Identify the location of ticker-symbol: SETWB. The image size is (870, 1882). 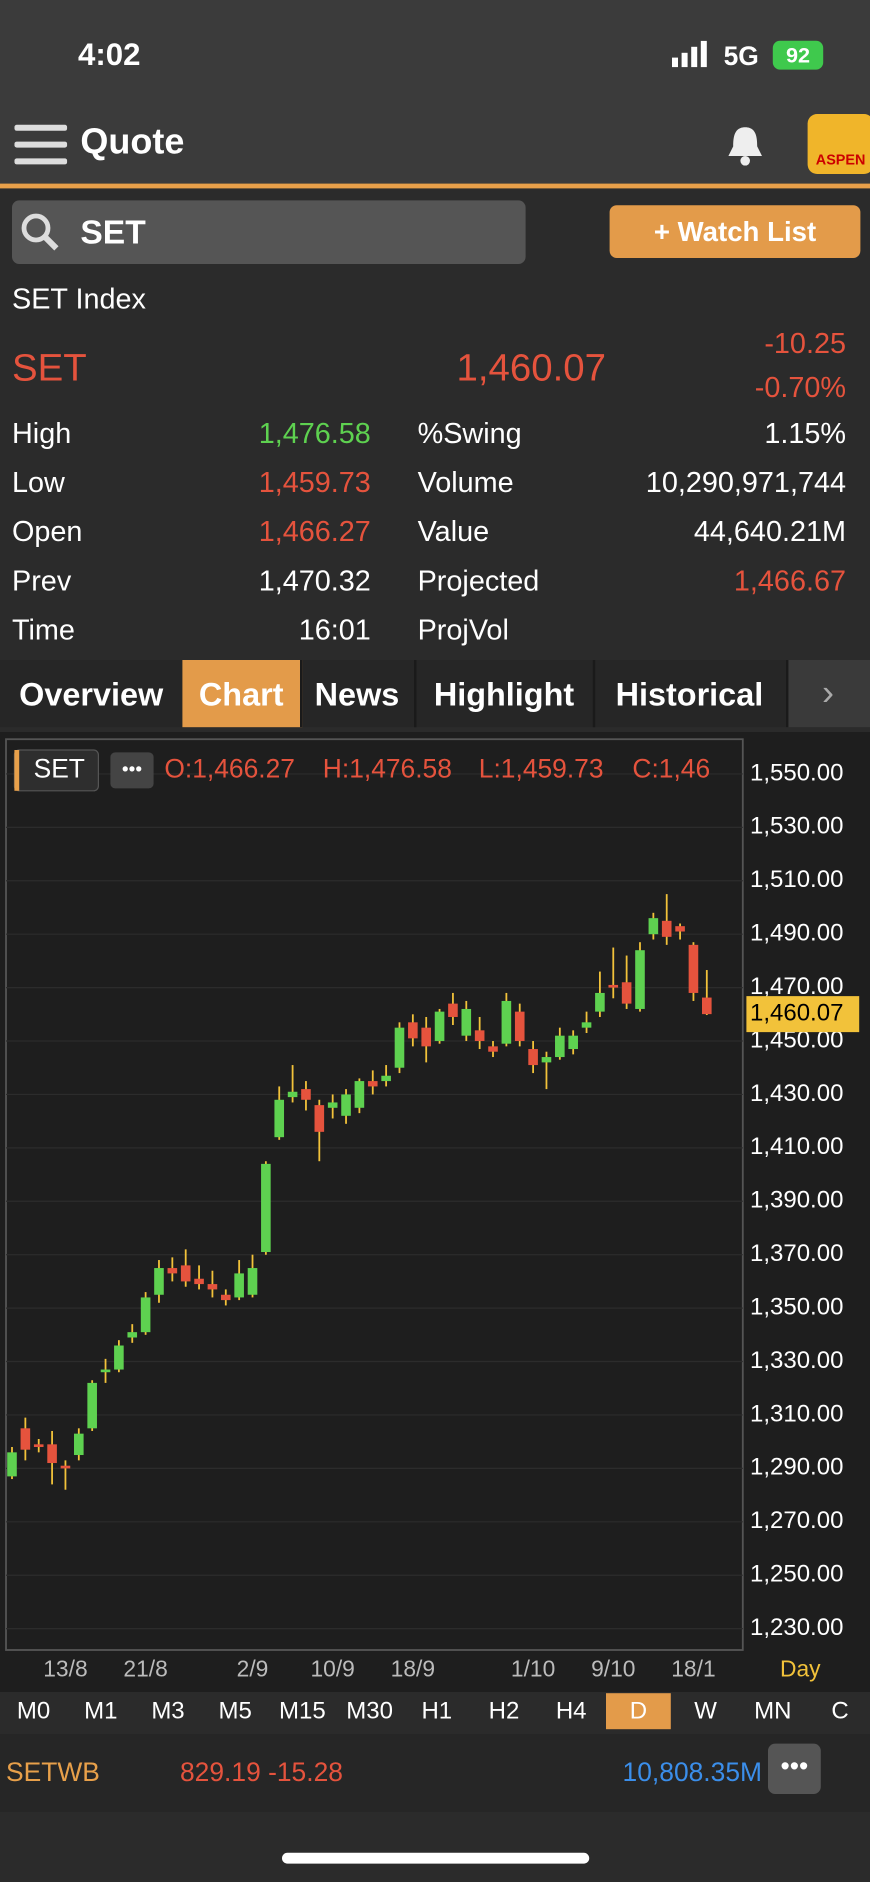
(53, 1771).